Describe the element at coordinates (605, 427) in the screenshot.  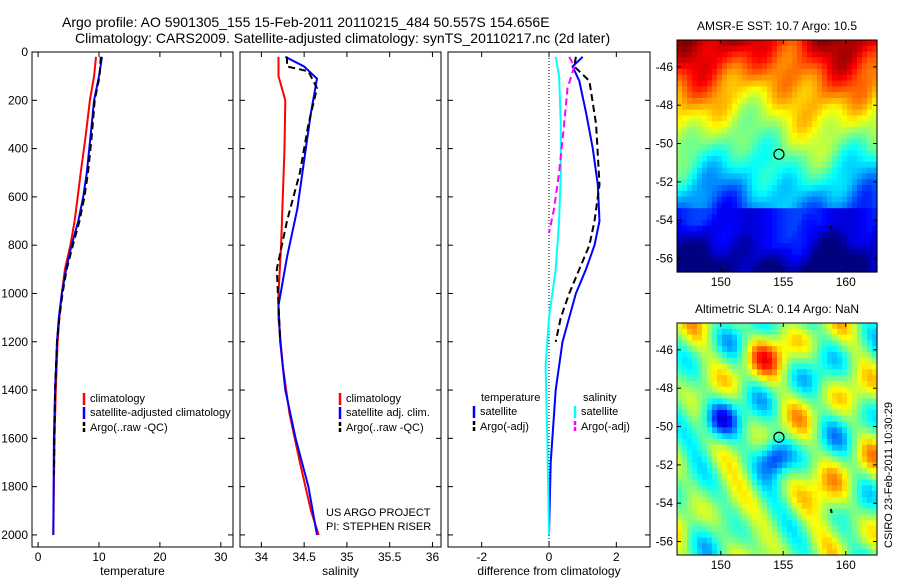
I see `legend-sal-argo: Argo(-adj)` at that location.